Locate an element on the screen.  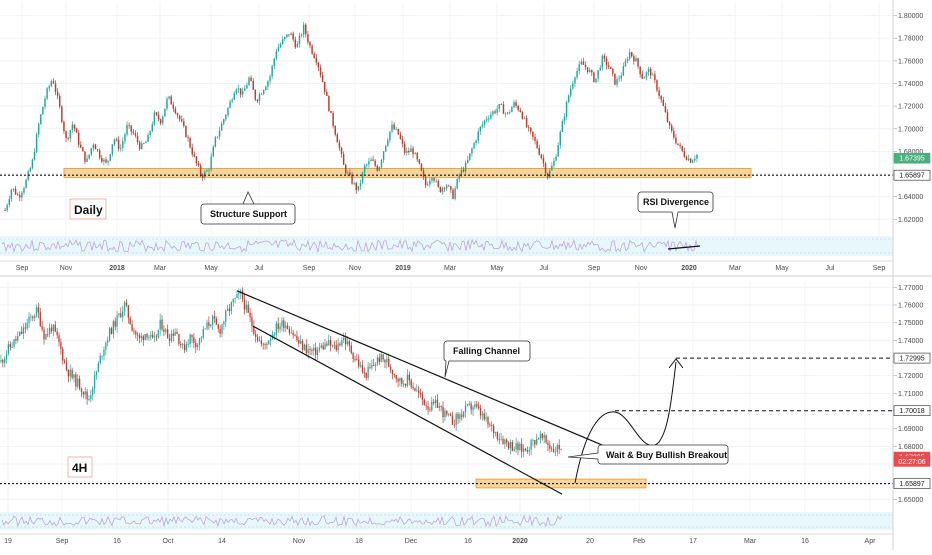
four-hour-time-tick-label: Oct is located at coordinates (168, 541).